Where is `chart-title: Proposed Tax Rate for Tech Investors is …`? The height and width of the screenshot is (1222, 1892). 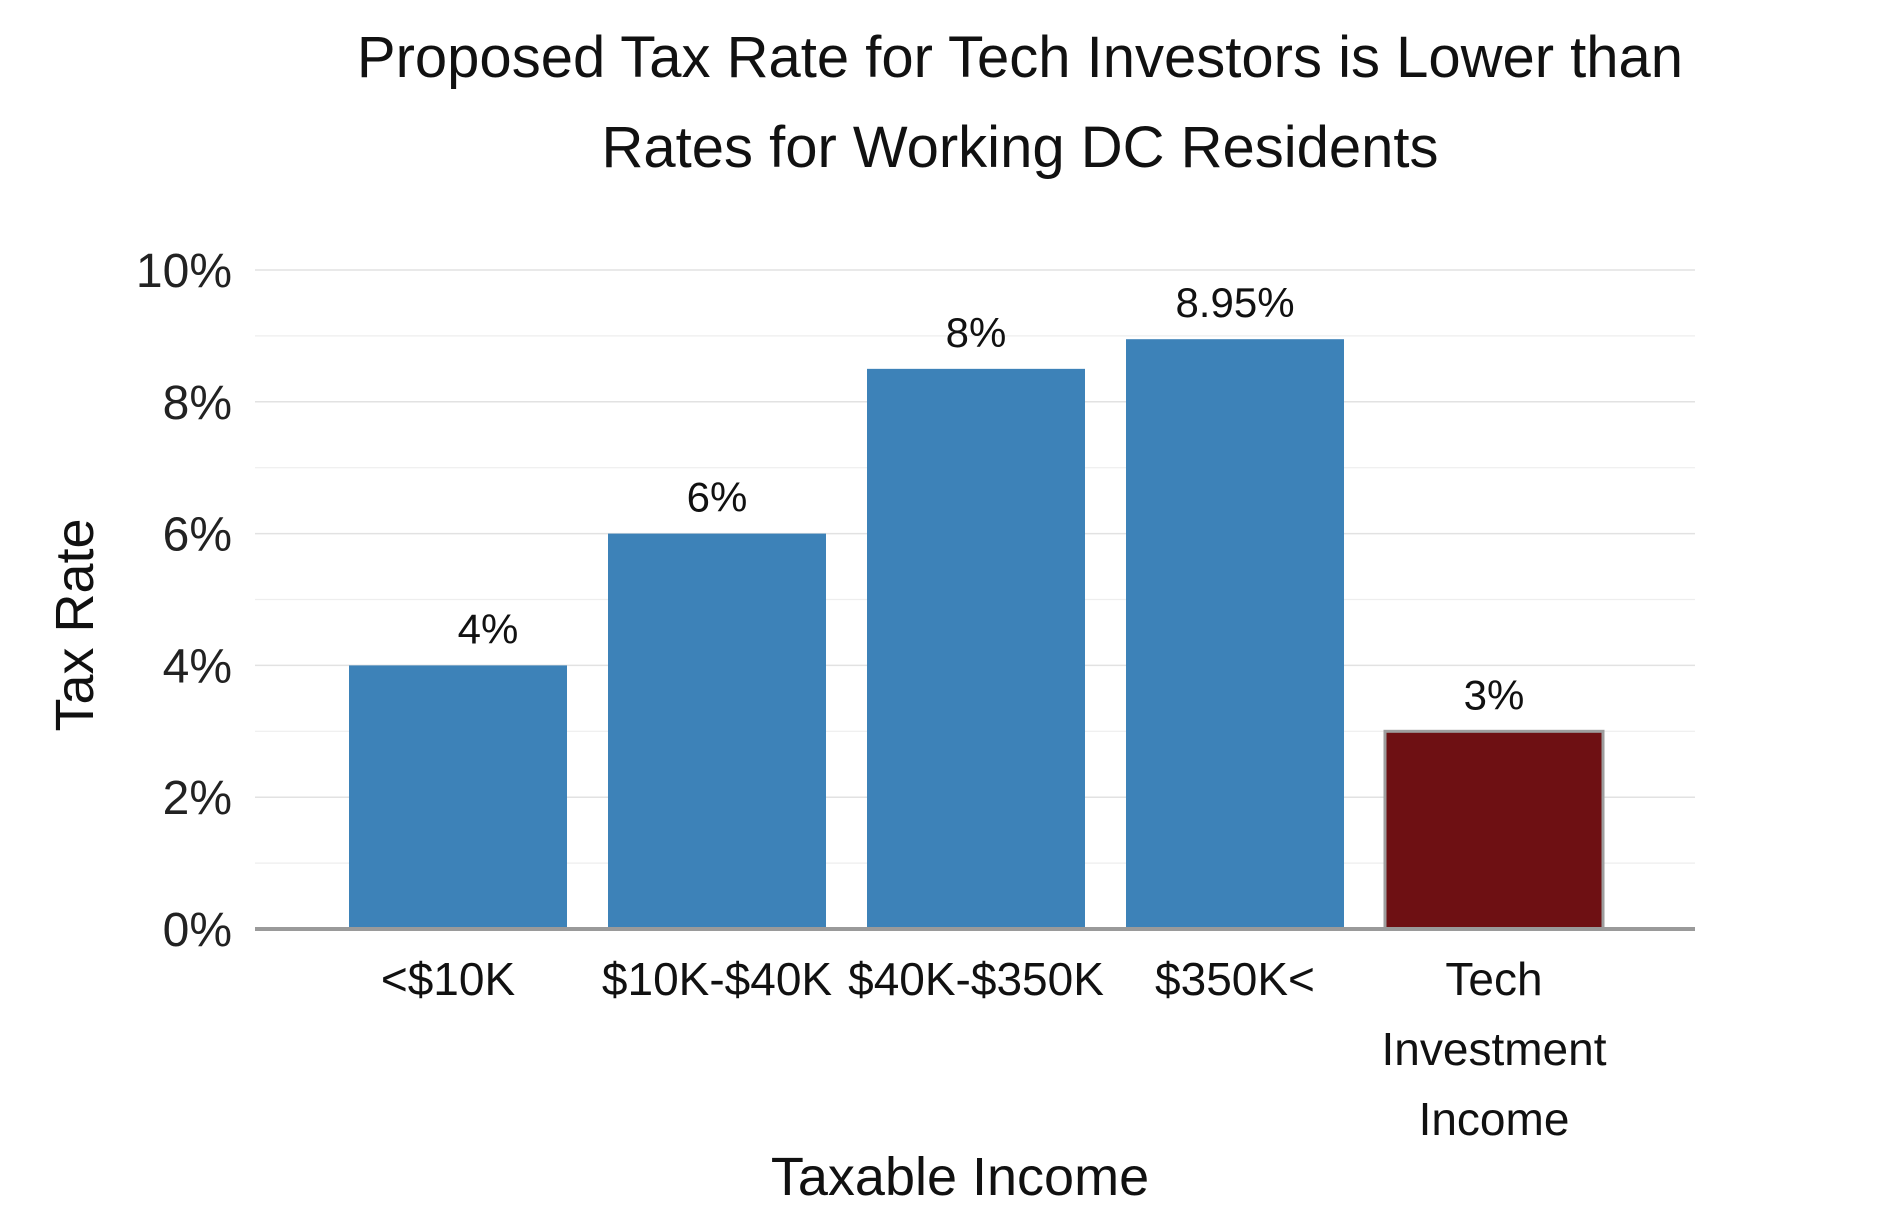
chart-title: Proposed Tax Rate for Tech Investors is … is located at coordinates (1020, 102).